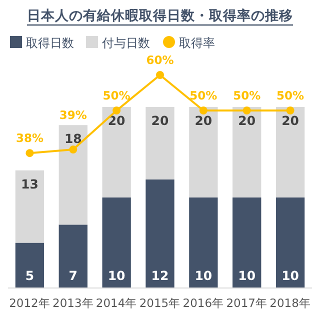 The image size is (320, 320). Describe the element at coordinates (160, 60) in the screenshot. I see `data-label: 60%` at that location.